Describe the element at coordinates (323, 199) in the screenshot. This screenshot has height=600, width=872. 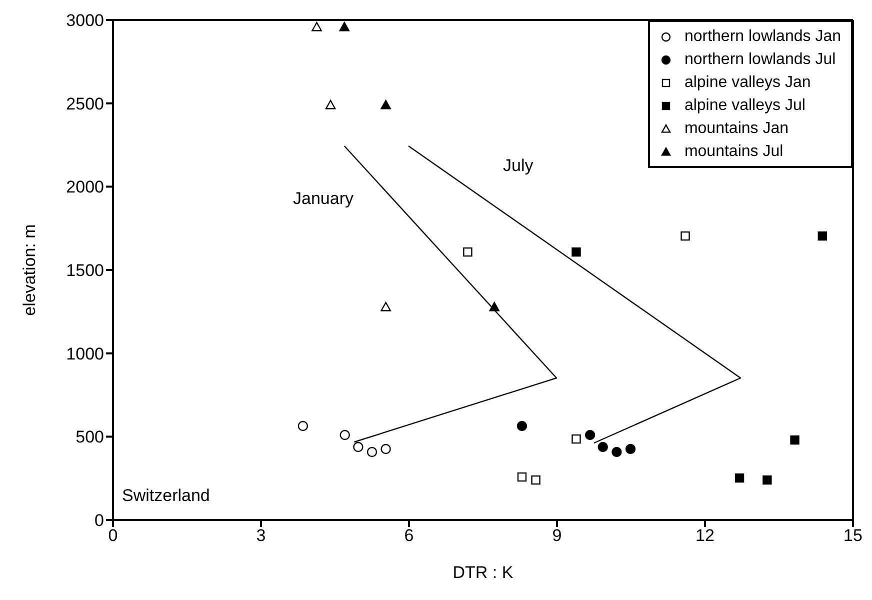
I see `annotation: January` at that location.